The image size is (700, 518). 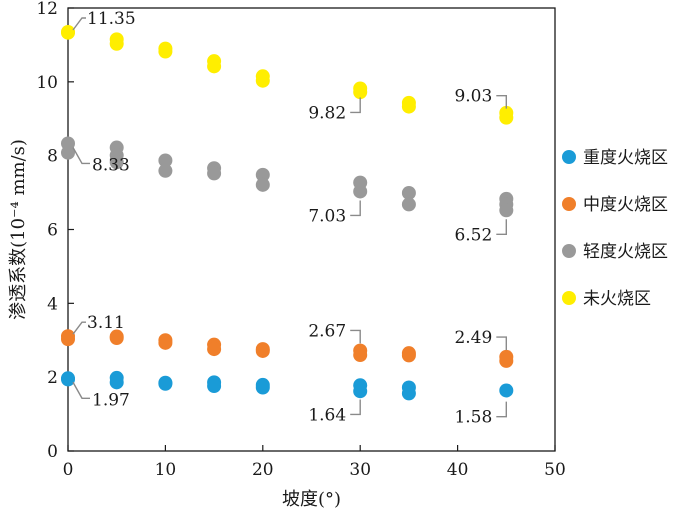 What do you see at coordinates (473, 235) in the screenshot?
I see `annotation-label: 6.52` at bounding box center [473, 235].